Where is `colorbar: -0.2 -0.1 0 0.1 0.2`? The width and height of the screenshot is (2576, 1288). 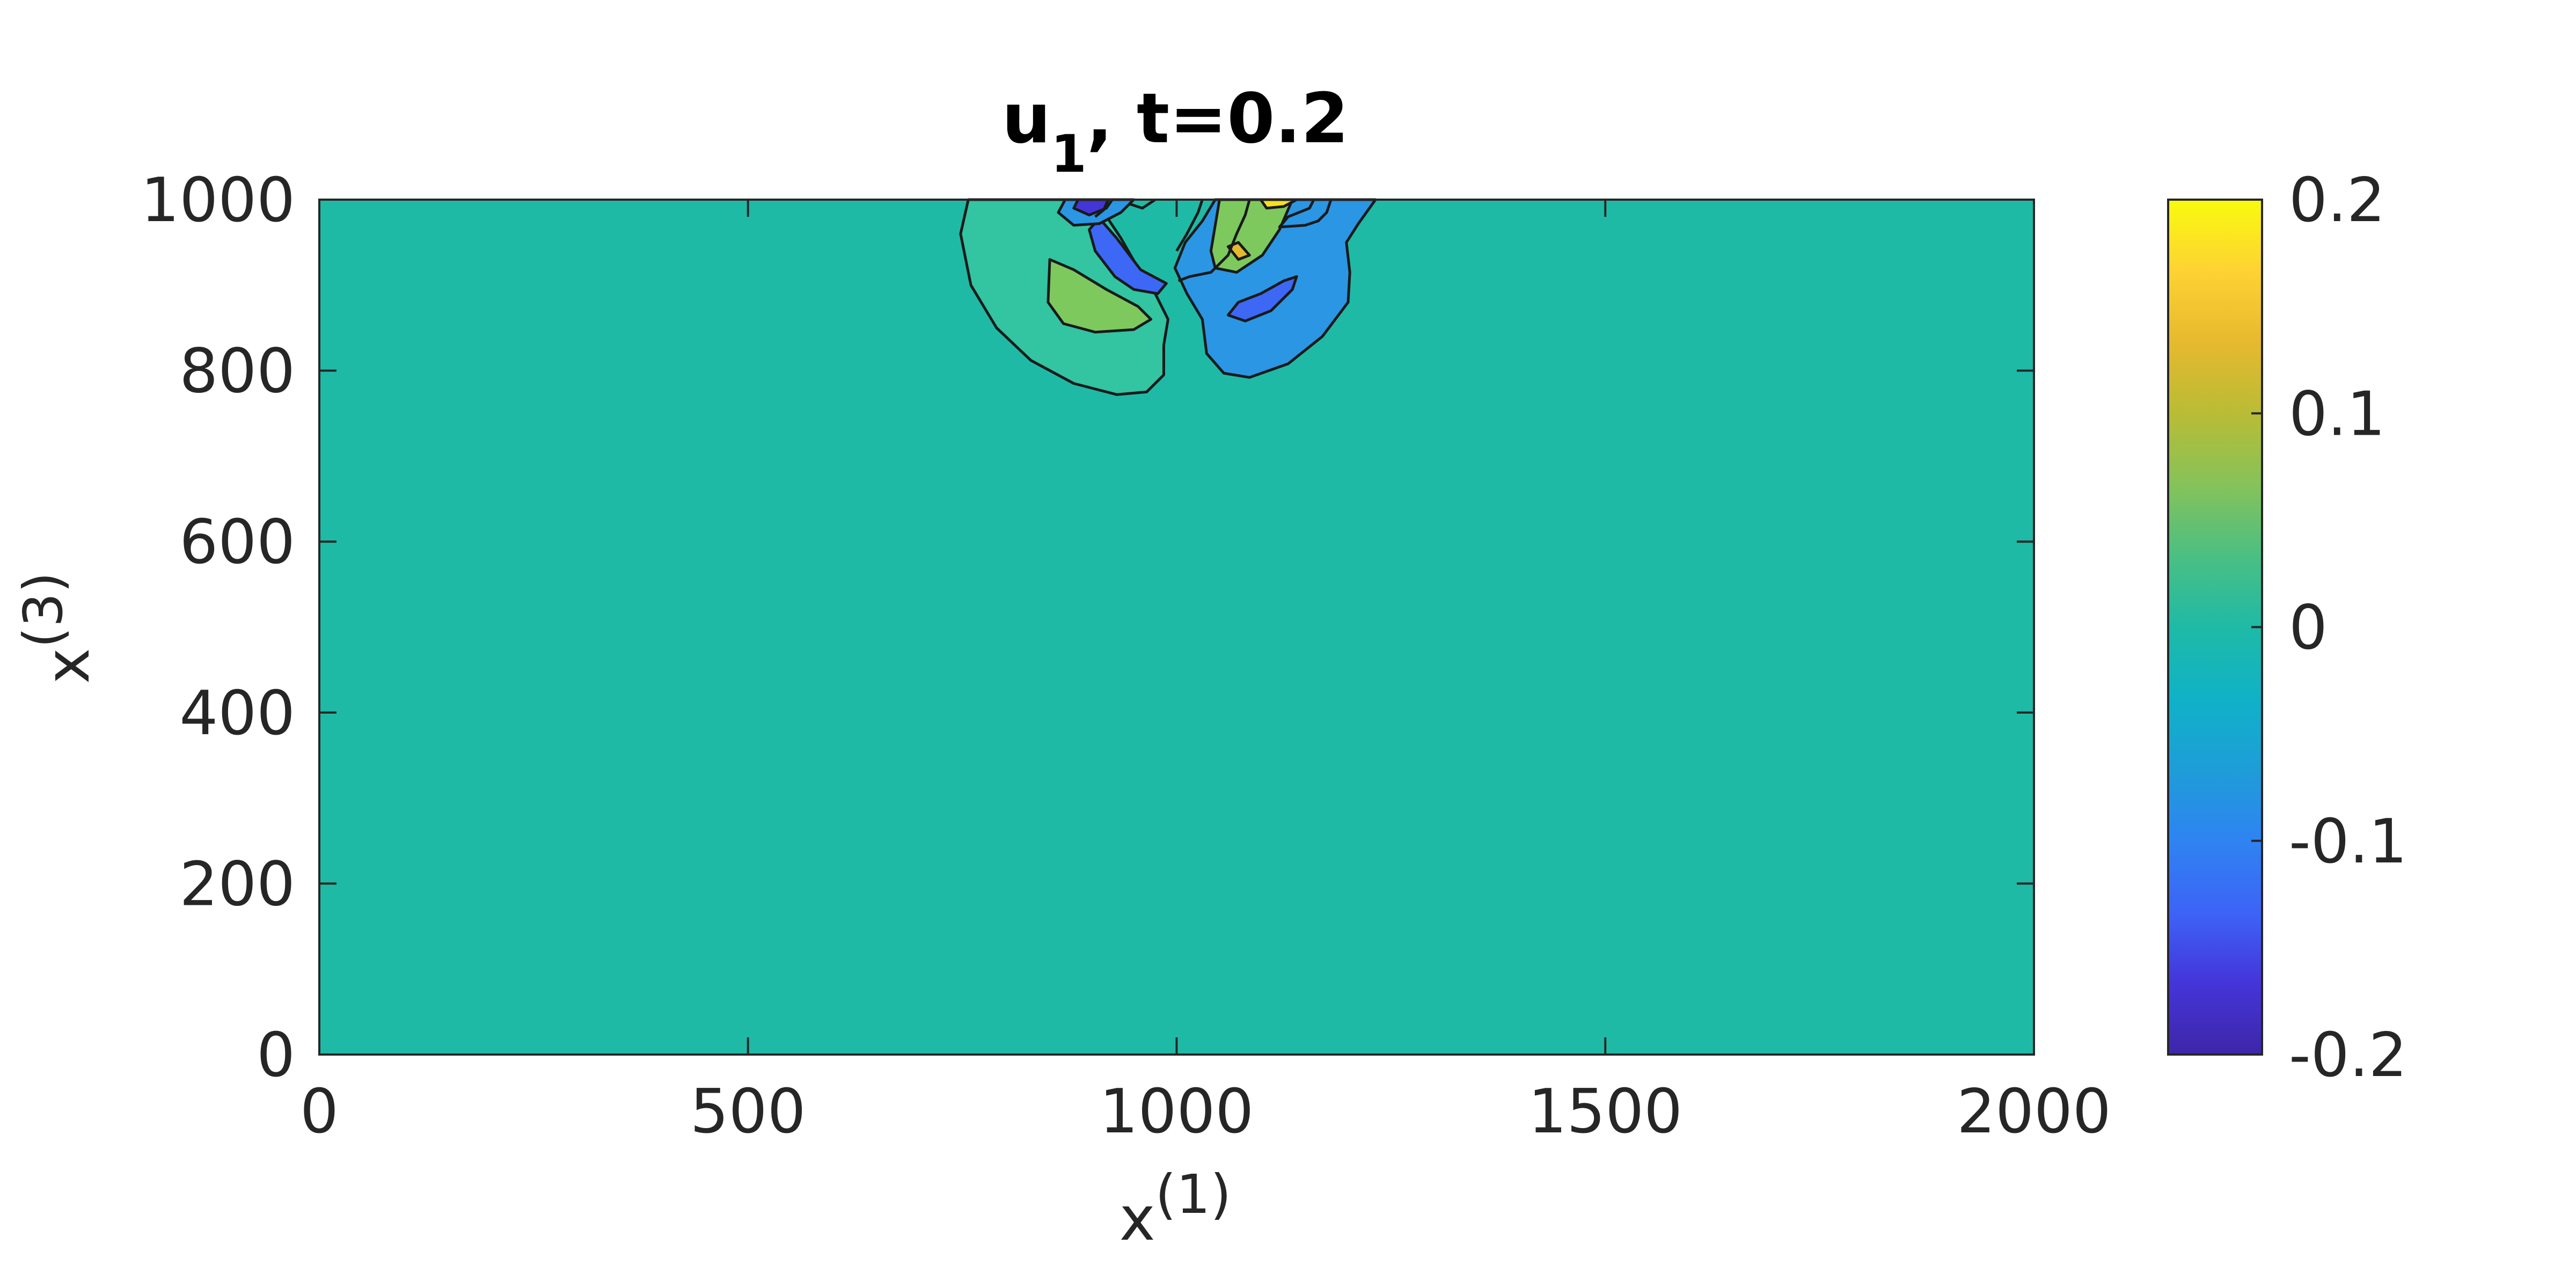
colorbar: -0.2 -0.1 0 0.1 0.2 is located at coordinates (2287, 628).